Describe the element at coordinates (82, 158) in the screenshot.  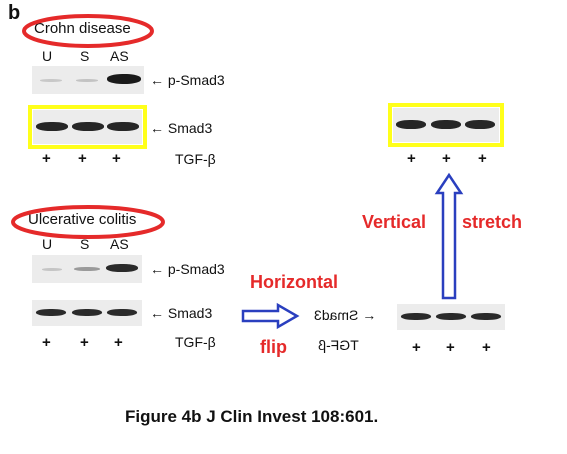
I see `crohn-plus-2: +` at that location.